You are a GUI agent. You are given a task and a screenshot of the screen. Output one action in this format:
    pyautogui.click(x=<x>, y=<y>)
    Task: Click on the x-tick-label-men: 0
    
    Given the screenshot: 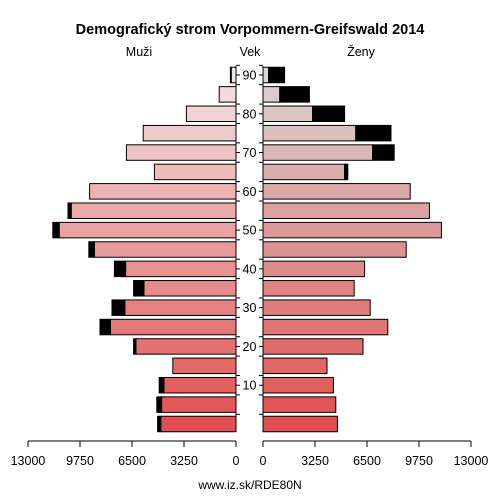 What is the action you would take?
    pyautogui.click(x=236, y=461)
    